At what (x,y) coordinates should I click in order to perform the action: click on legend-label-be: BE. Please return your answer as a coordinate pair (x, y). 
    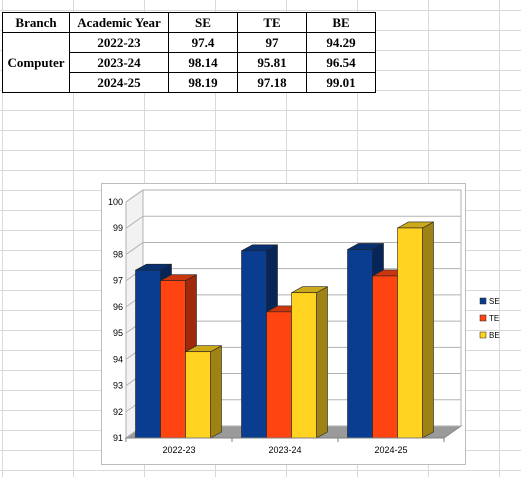
    Looking at the image, I should click on (494, 335).